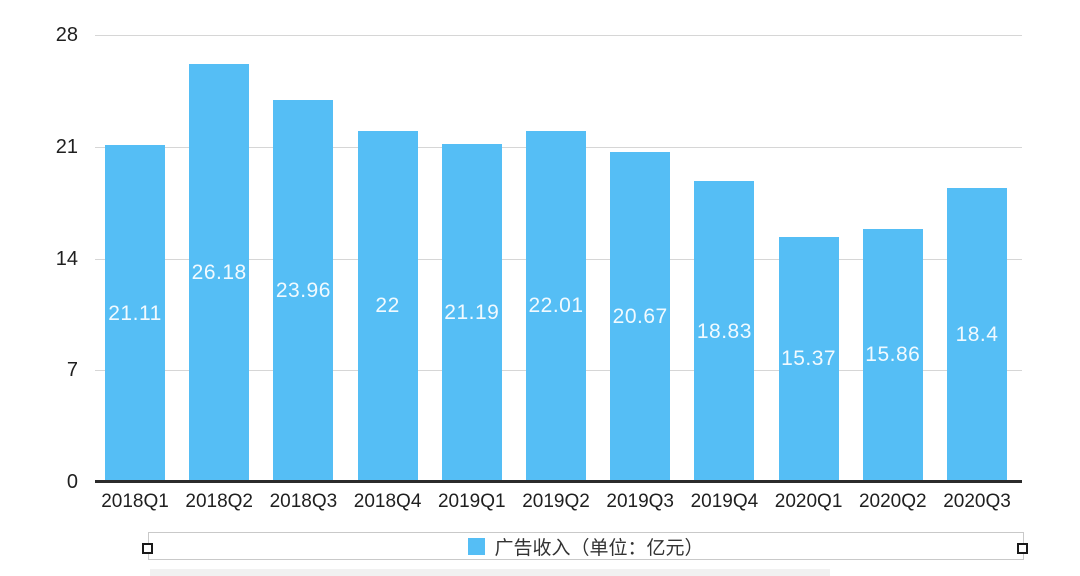  Describe the element at coordinates (724, 501) in the screenshot. I see `x-tick-label-2019Q4: 2019Q4` at that location.